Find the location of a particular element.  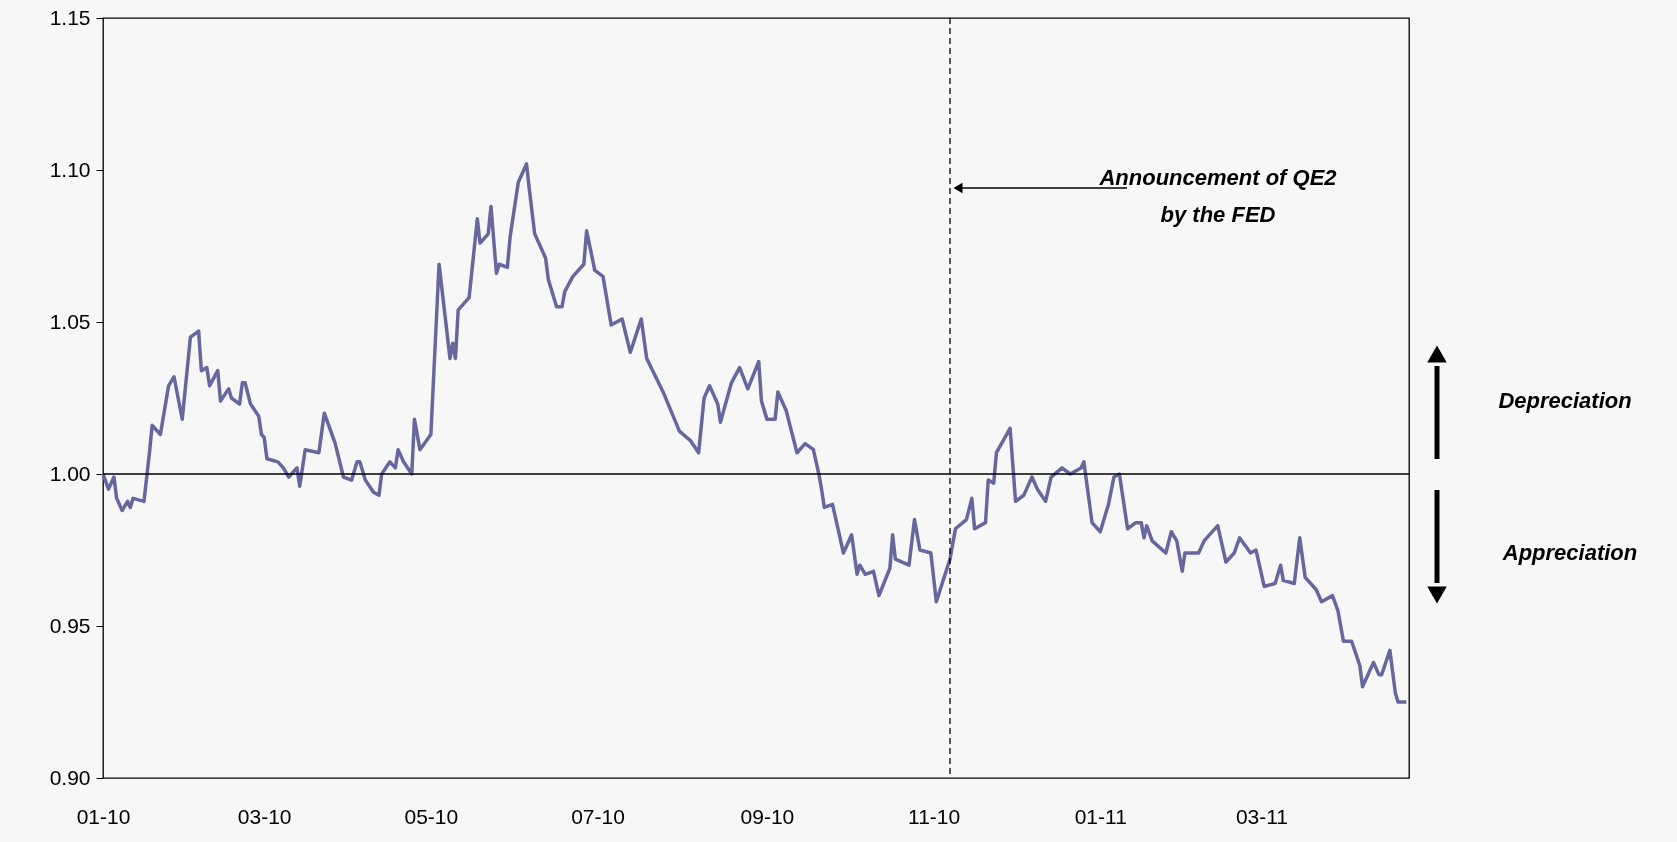

x-tick-label: 03-10 is located at coordinates (264, 816).